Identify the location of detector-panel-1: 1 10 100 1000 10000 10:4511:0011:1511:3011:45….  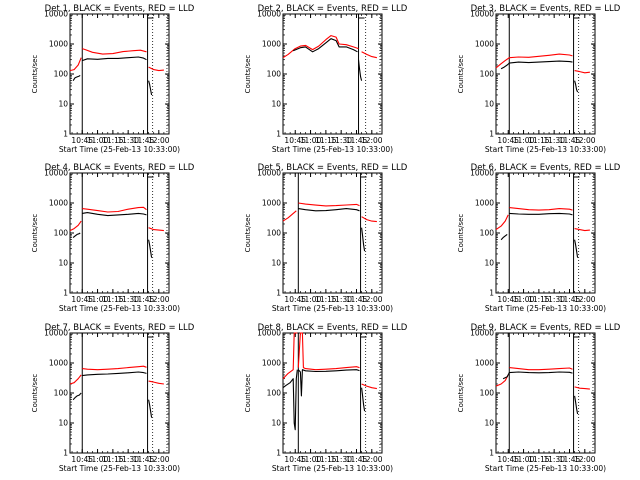
(113, 79).